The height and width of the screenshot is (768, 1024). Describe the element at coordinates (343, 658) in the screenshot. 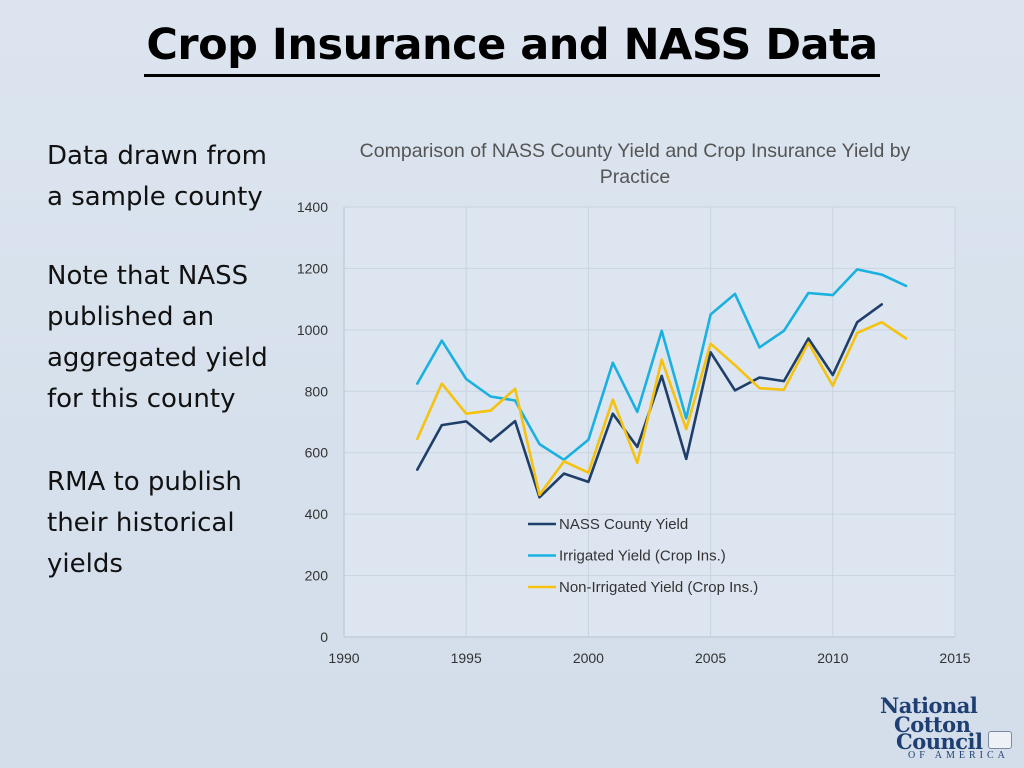

I see `x-tick-label: 1990` at that location.